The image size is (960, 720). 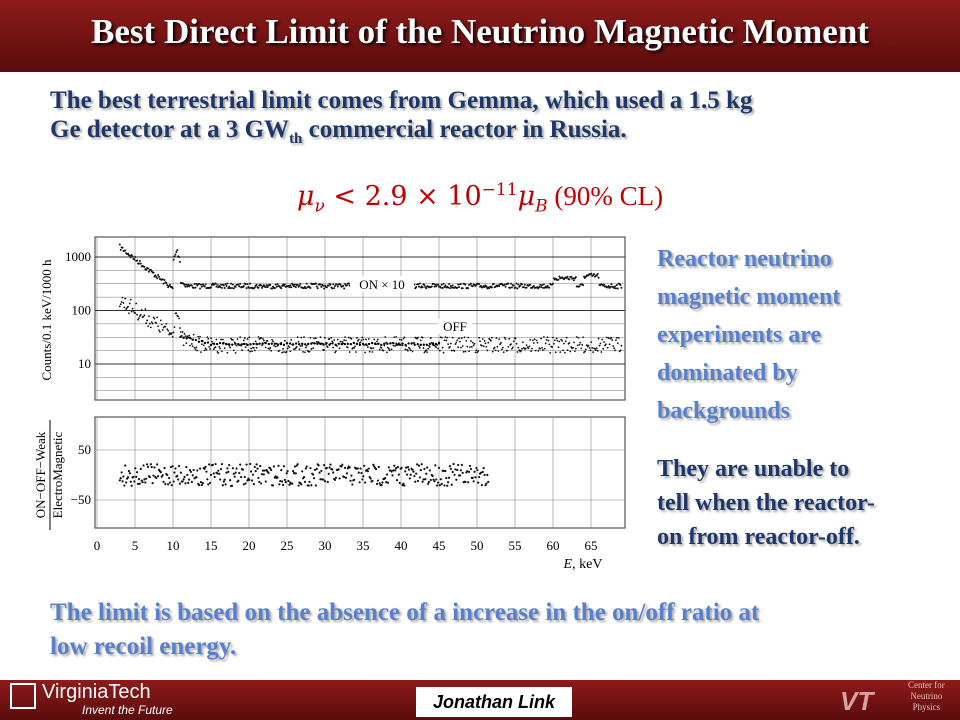 What do you see at coordinates (46, 319) in the screenshot?
I see `y-label: Counts/0.1 keV/1000 h` at bounding box center [46, 319].